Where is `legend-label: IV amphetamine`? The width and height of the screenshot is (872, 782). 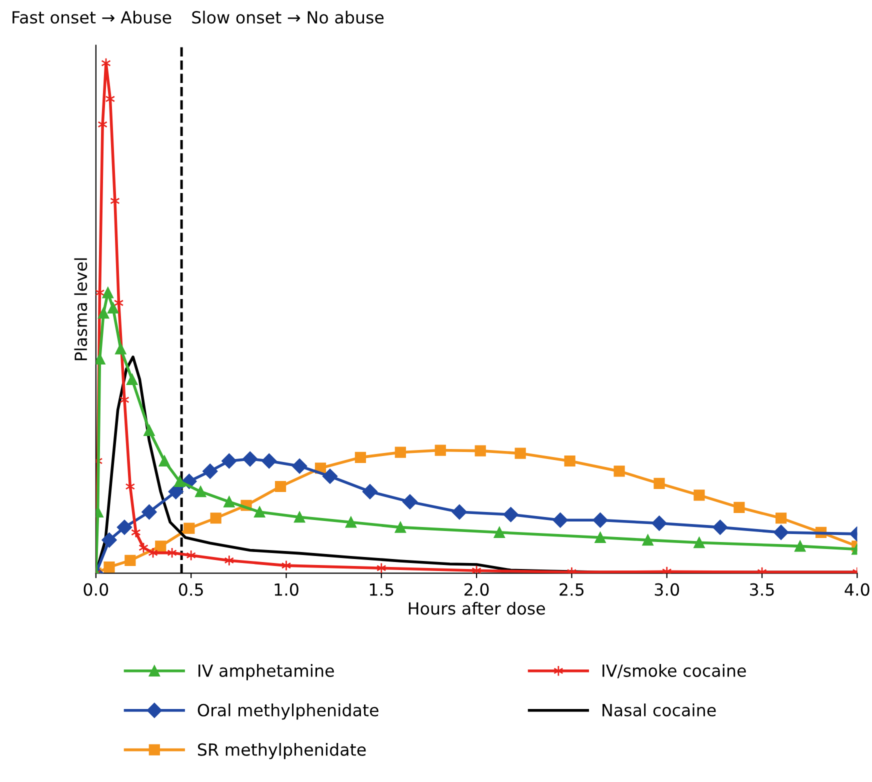 legend-label: IV amphetamine is located at coordinates (266, 672).